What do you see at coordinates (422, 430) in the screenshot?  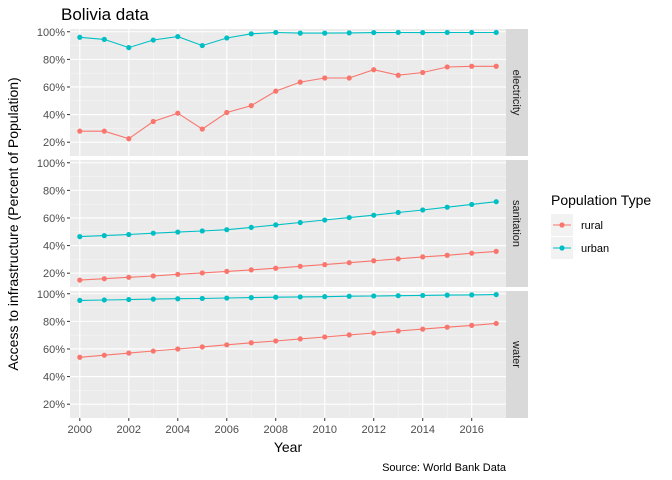 I see `x-tick-label: 2014` at bounding box center [422, 430].